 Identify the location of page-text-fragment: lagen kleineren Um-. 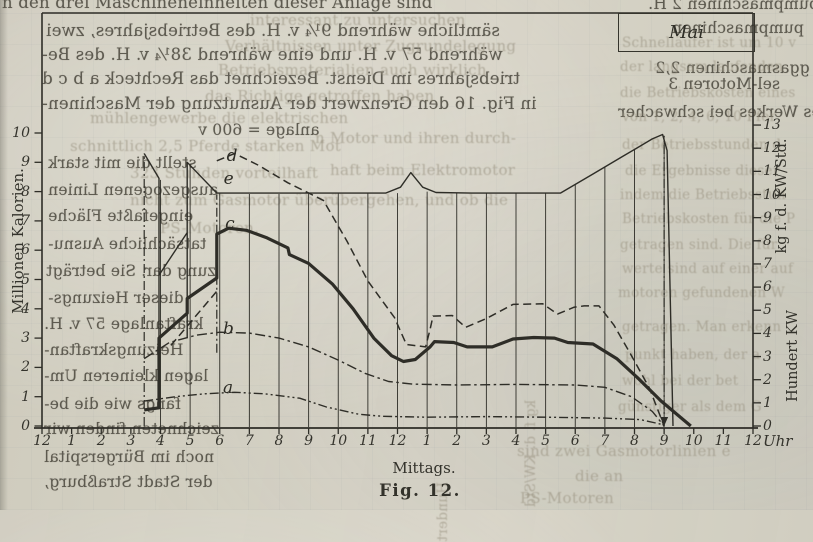
(126, 376).